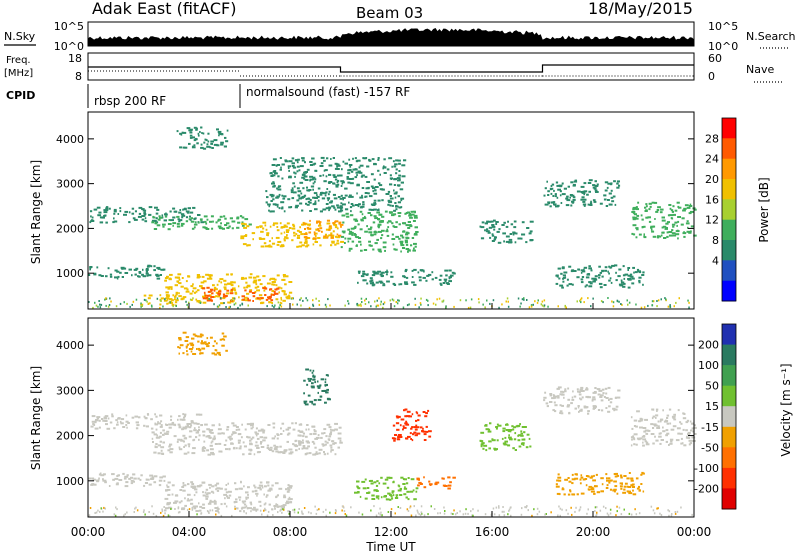  What do you see at coordinates (69, 26) in the screenshot?
I see `nsky-tick-top: 10^5` at bounding box center [69, 26].